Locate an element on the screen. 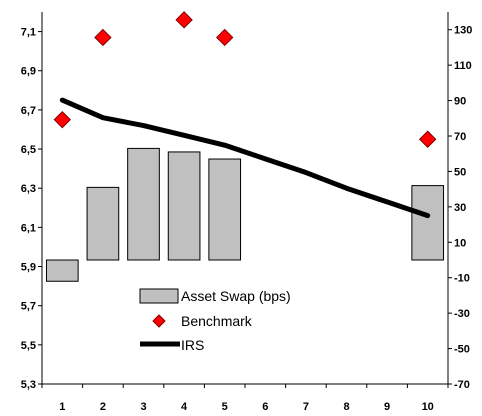 The height and width of the screenshot is (416, 482). legend-swatch-asset-swap is located at coordinates (159, 296).